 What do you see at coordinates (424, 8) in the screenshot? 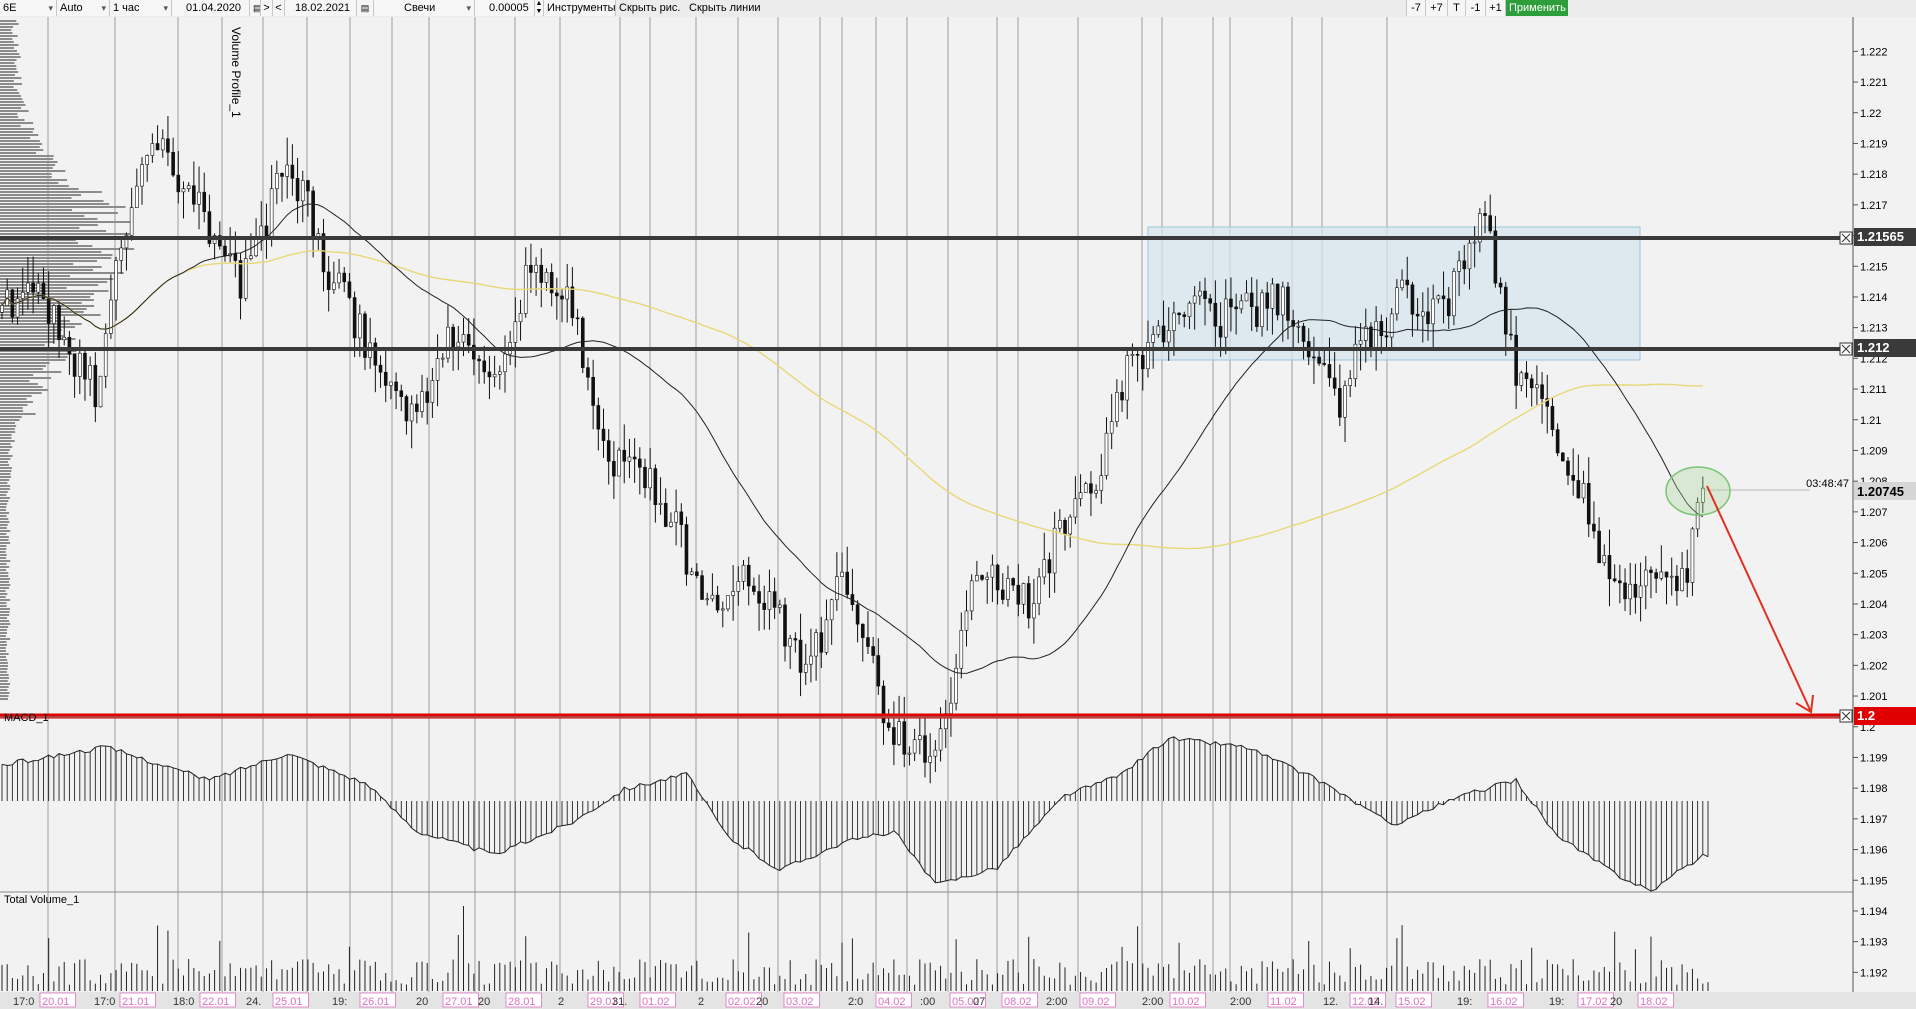
I see `chart-type-select: Свечи` at bounding box center [424, 8].